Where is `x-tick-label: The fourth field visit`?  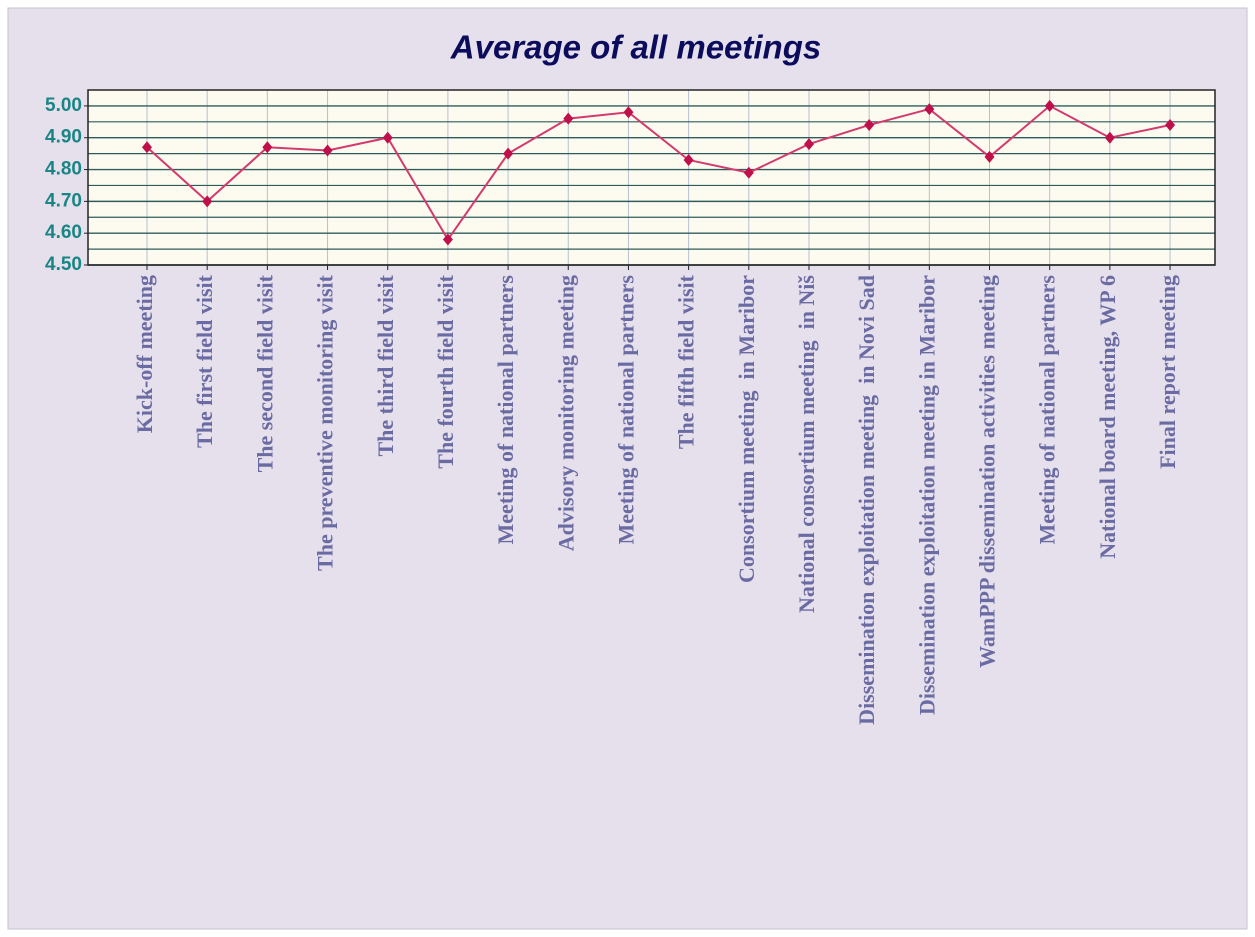
x-tick-label: The fourth field visit is located at coordinates (445, 371).